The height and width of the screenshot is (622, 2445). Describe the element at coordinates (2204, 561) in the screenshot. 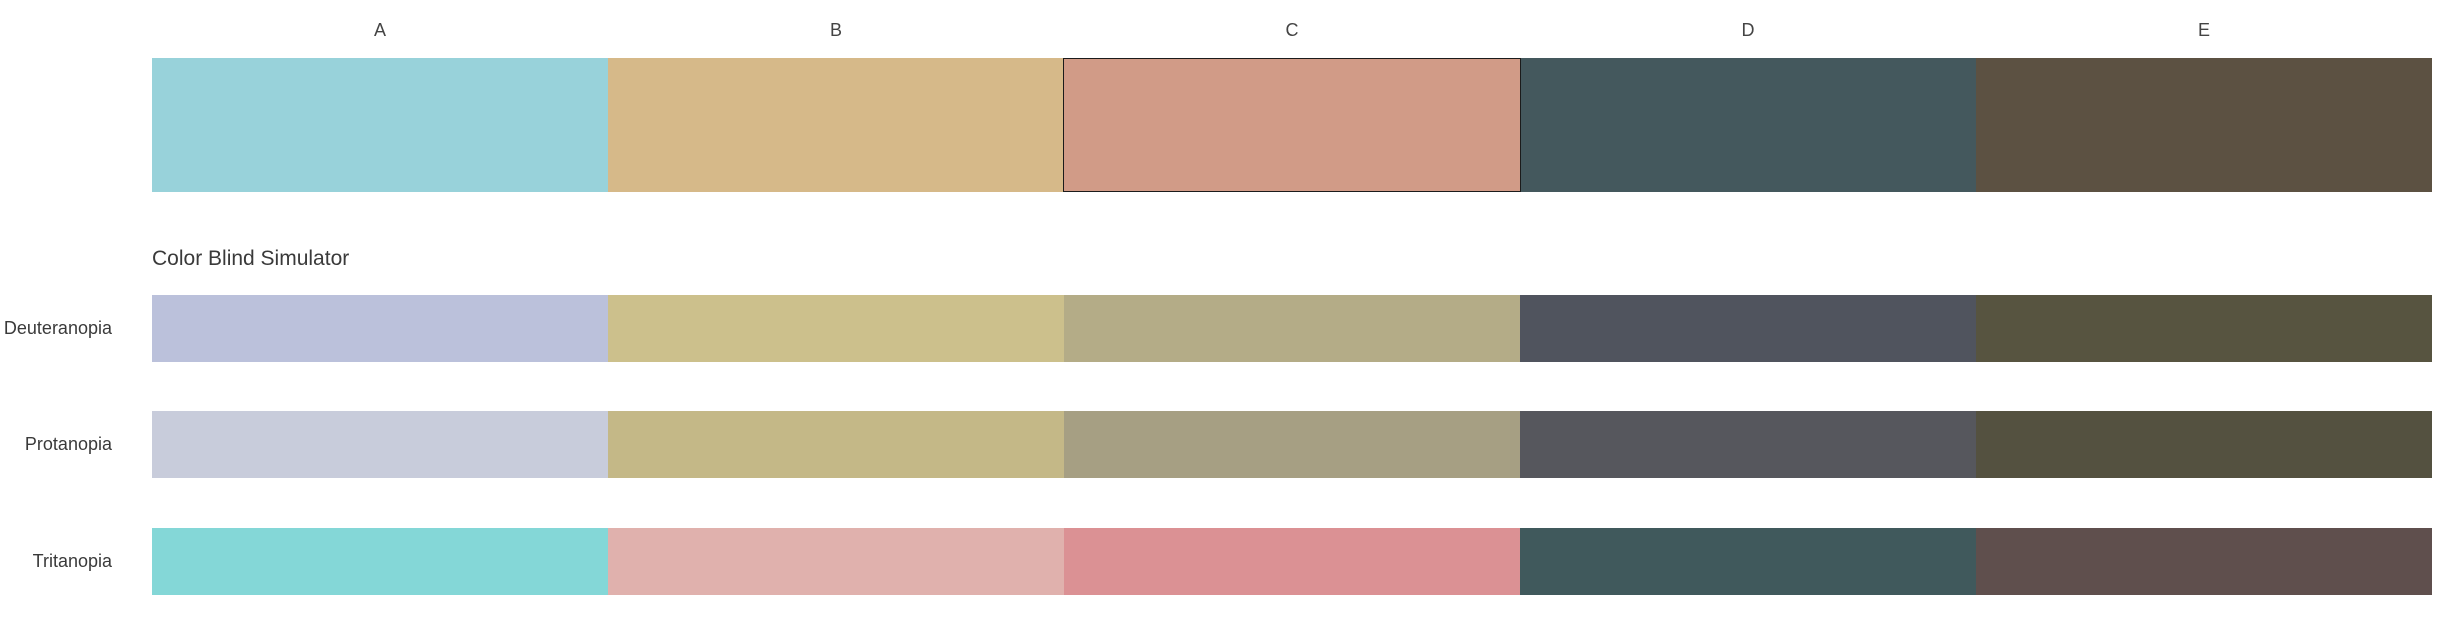

I see `tritanopia-swatch-e` at that location.